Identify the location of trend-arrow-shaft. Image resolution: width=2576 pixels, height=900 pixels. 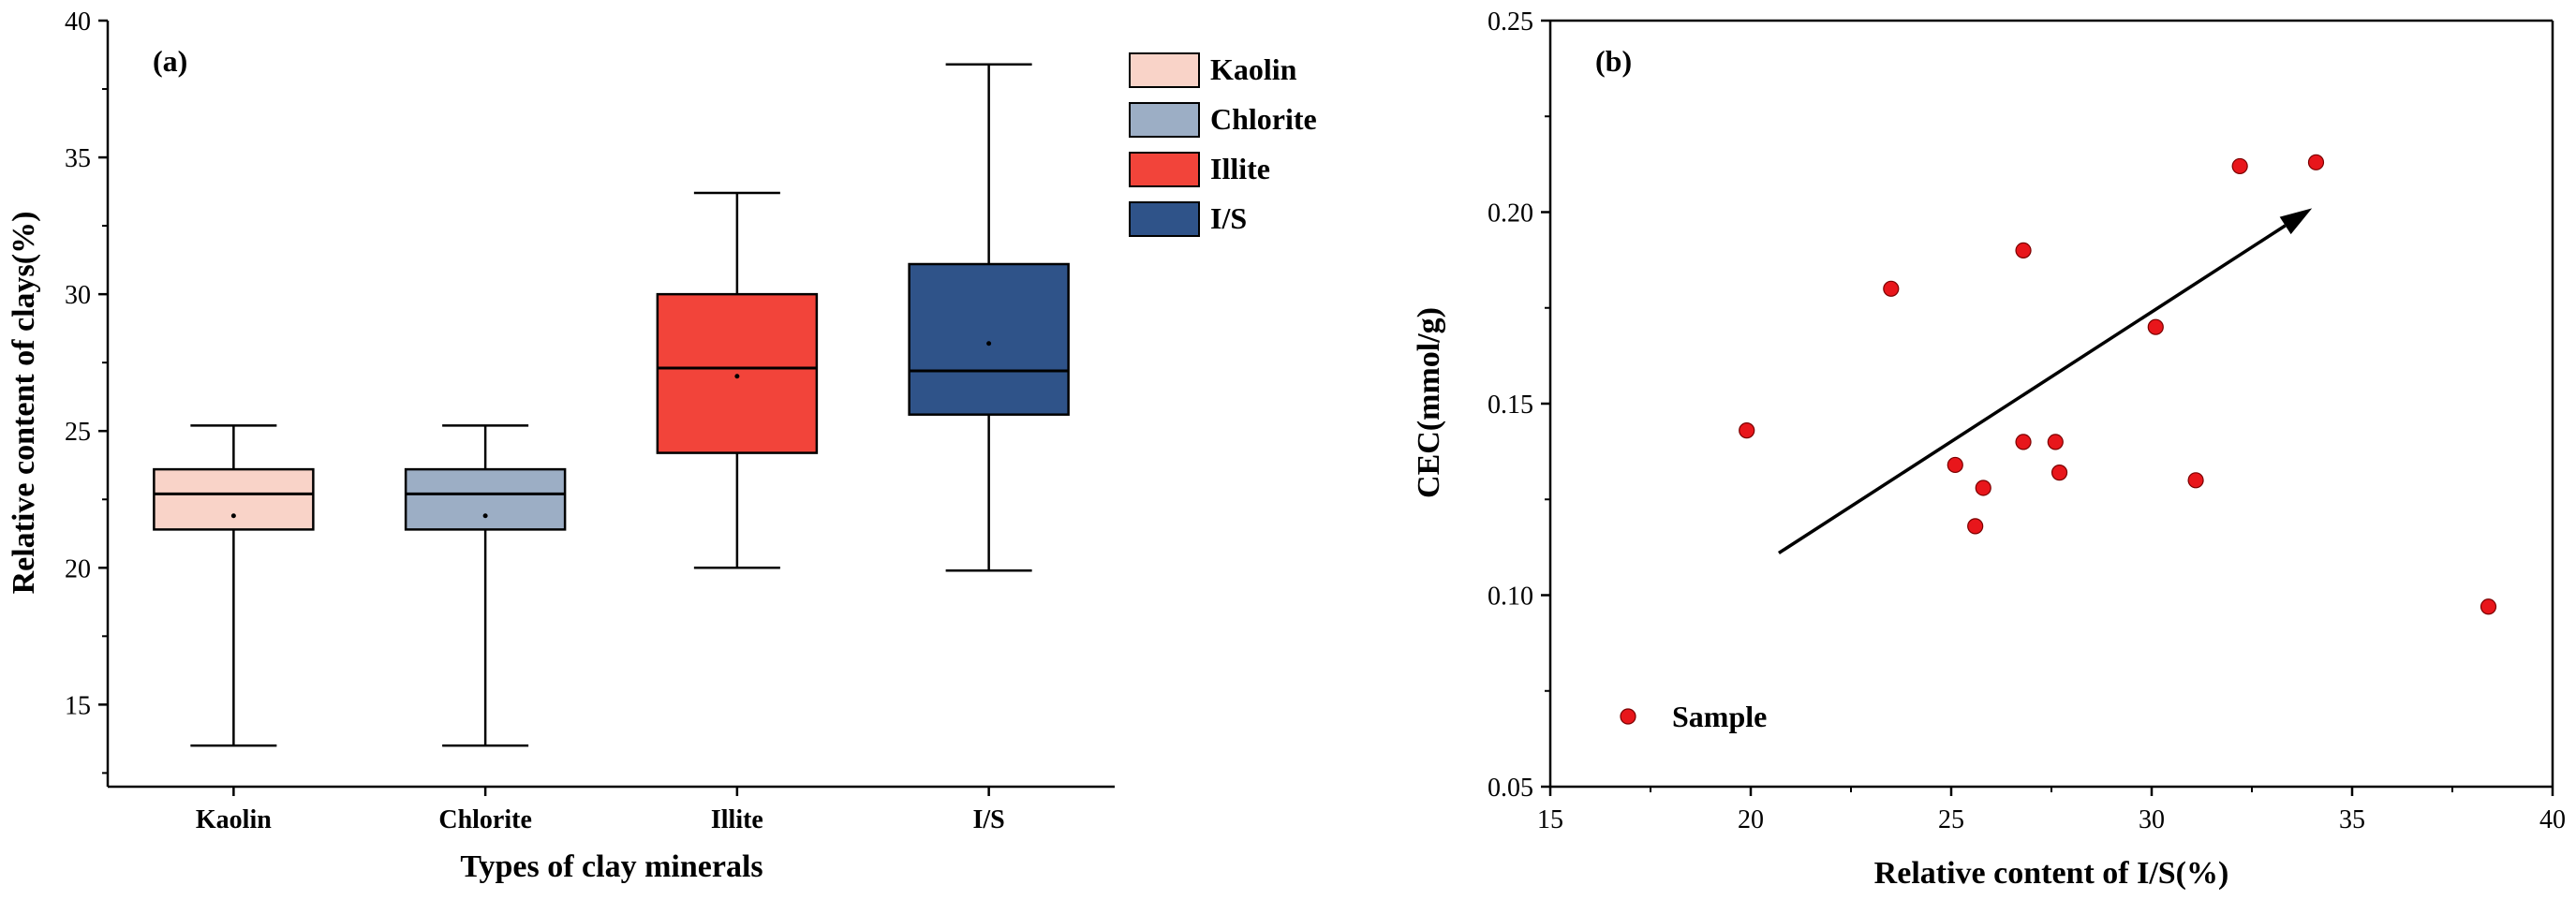
(2032, 389).